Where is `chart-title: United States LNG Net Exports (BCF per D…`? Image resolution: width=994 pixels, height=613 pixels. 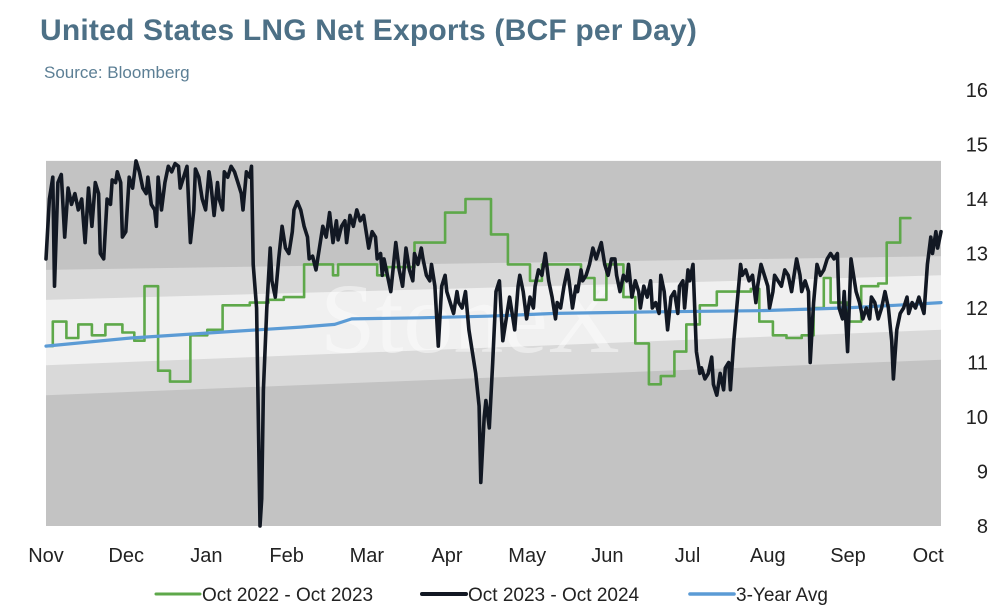 chart-title: United States LNG Net Exports (BCF per D… is located at coordinates (369, 30).